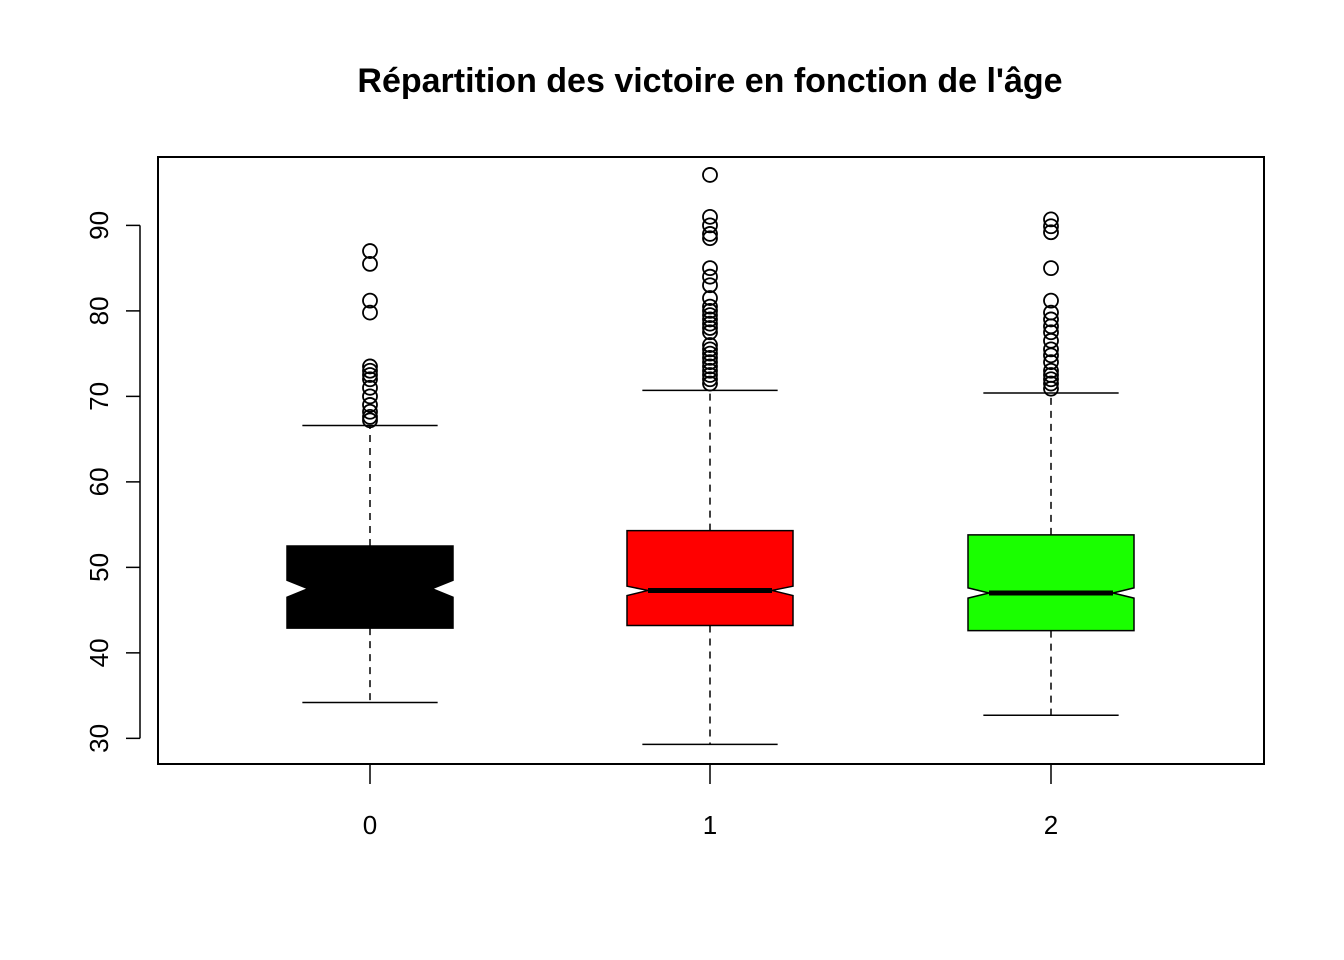 Image resolution: width=1344 pixels, height=960 pixels. What do you see at coordinates (99, 310) in the screenshot?
I see `y-tick-label: 80` at bounding box center [99, 310].